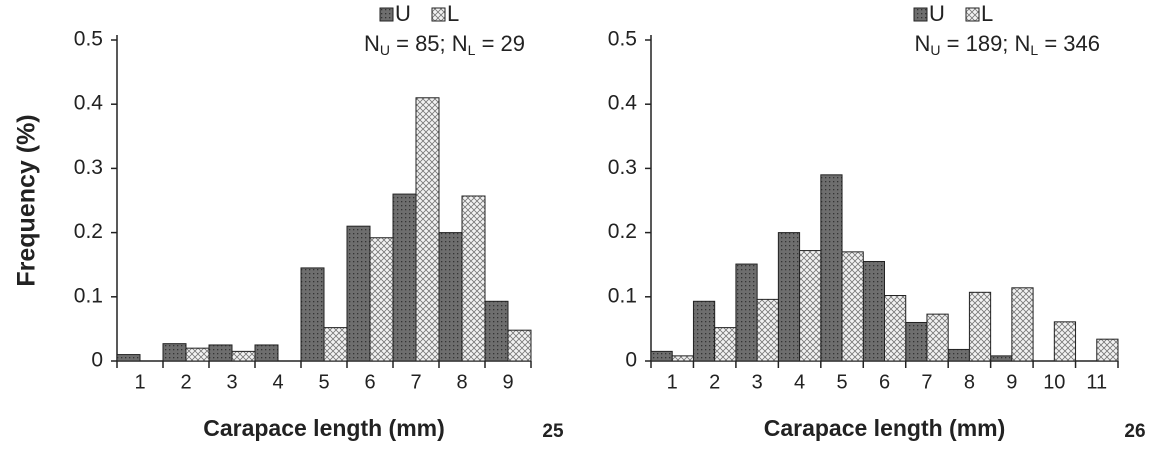 This screenshot has width=1159, height=452. I want to click on x-tick-label: 10, so click(1054, 382).